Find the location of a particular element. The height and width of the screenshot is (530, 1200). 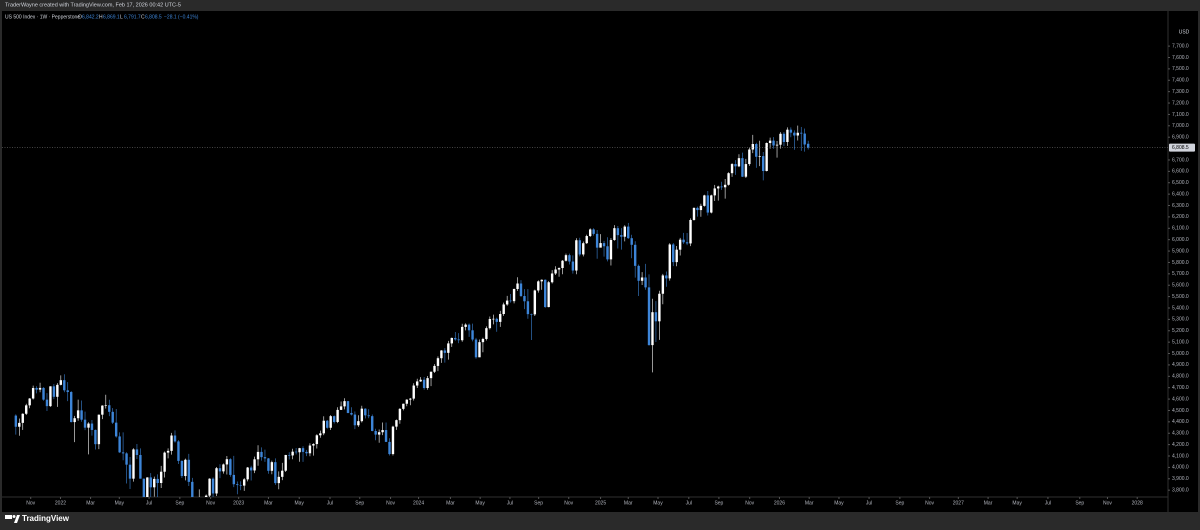

y-tick-label: 6,200.0 is located at coordinates (1180, 217).